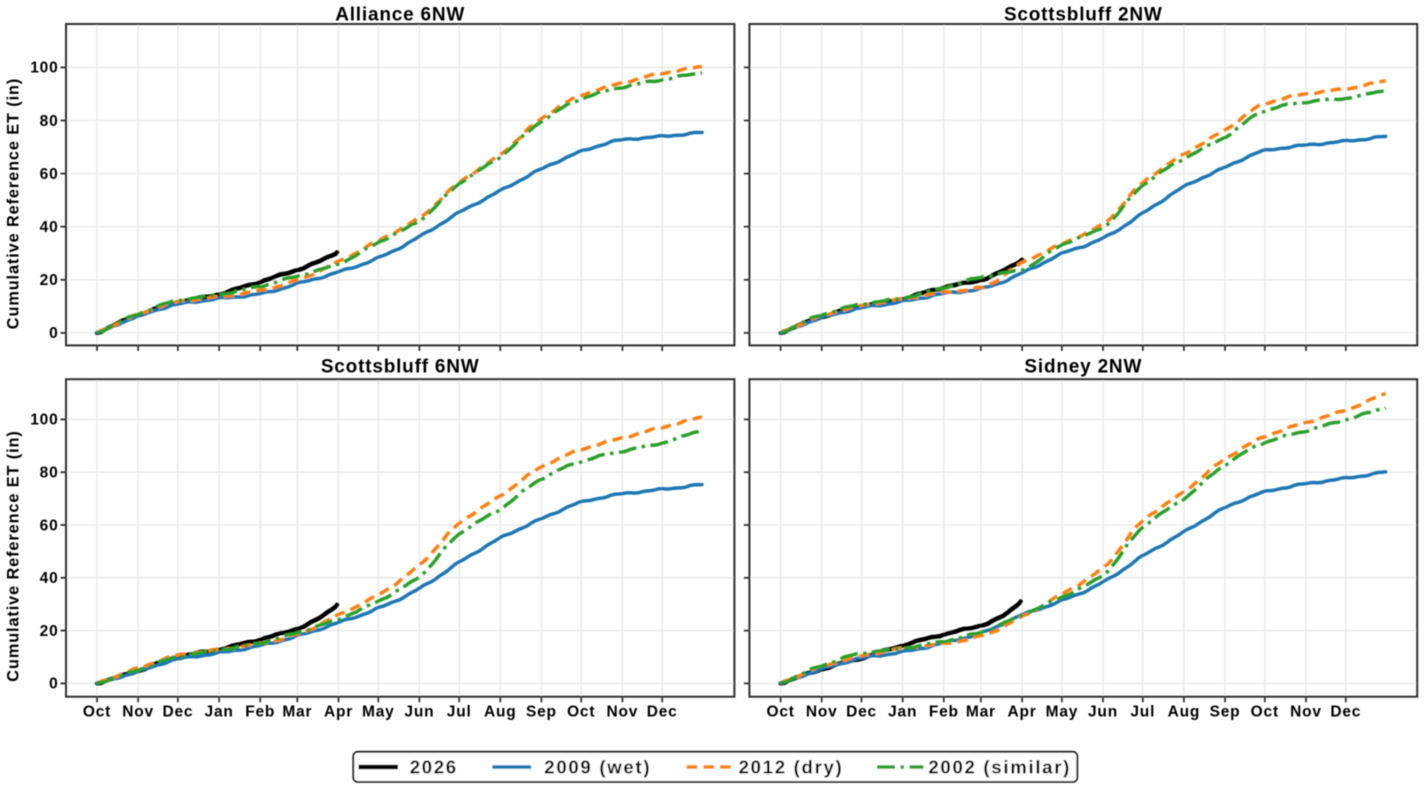 This screenshot has height=792, width=1425. What do you see at coordinates (999, 766) in the screenshot?
I see `svg-text: 2002 (similar)` at bounding box center [999, 766].